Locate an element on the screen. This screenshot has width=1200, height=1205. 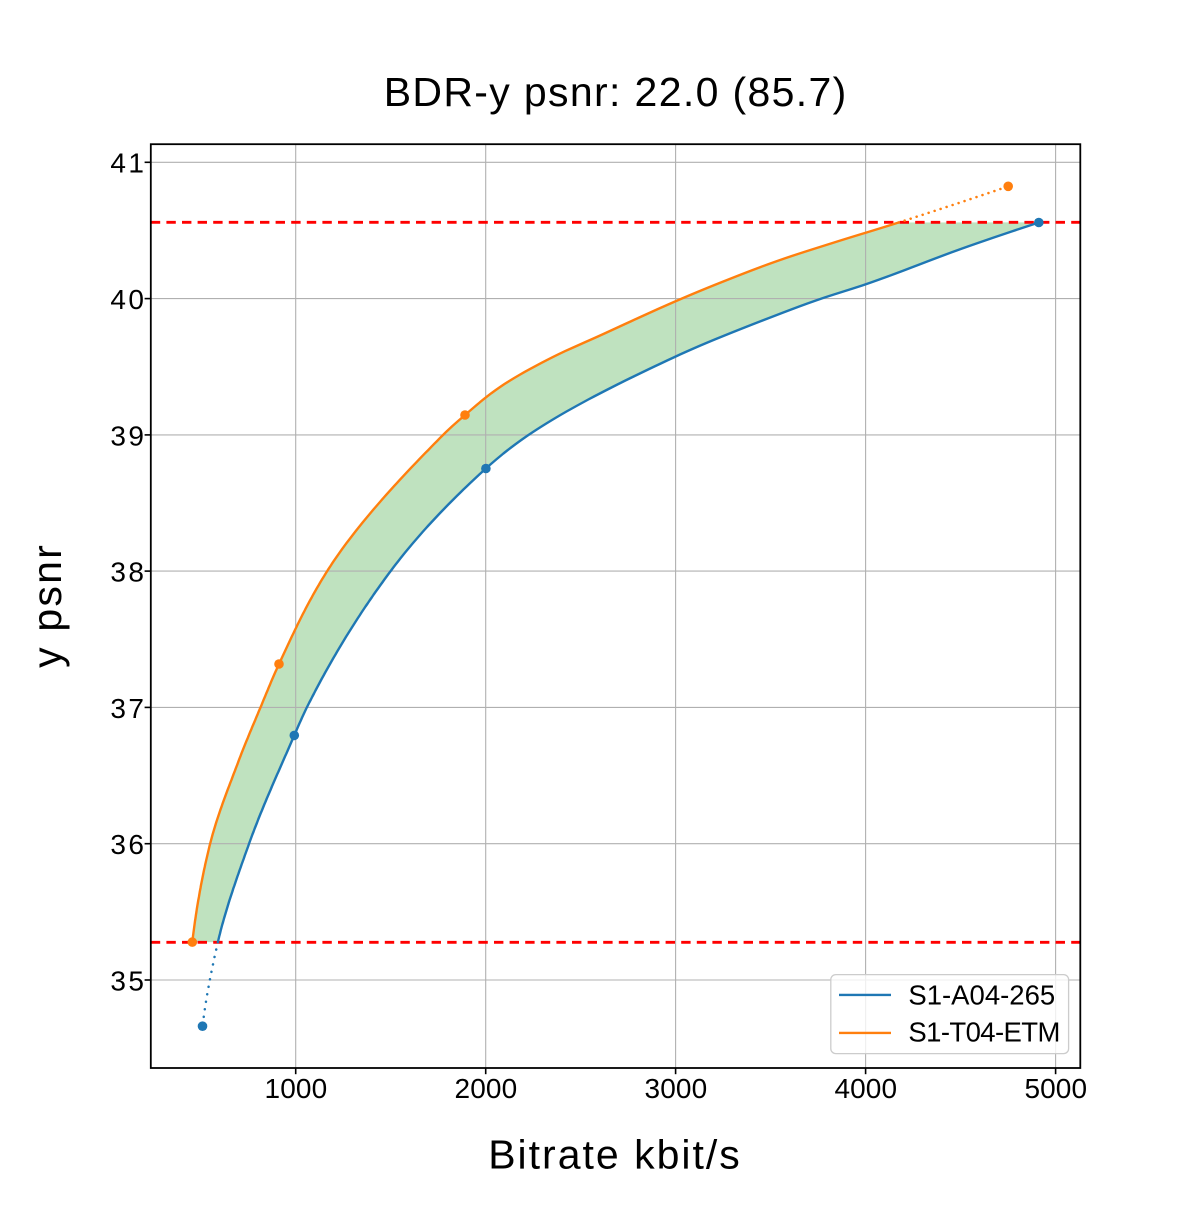
svg-text: y psnr is located at coordinates (47, 605).